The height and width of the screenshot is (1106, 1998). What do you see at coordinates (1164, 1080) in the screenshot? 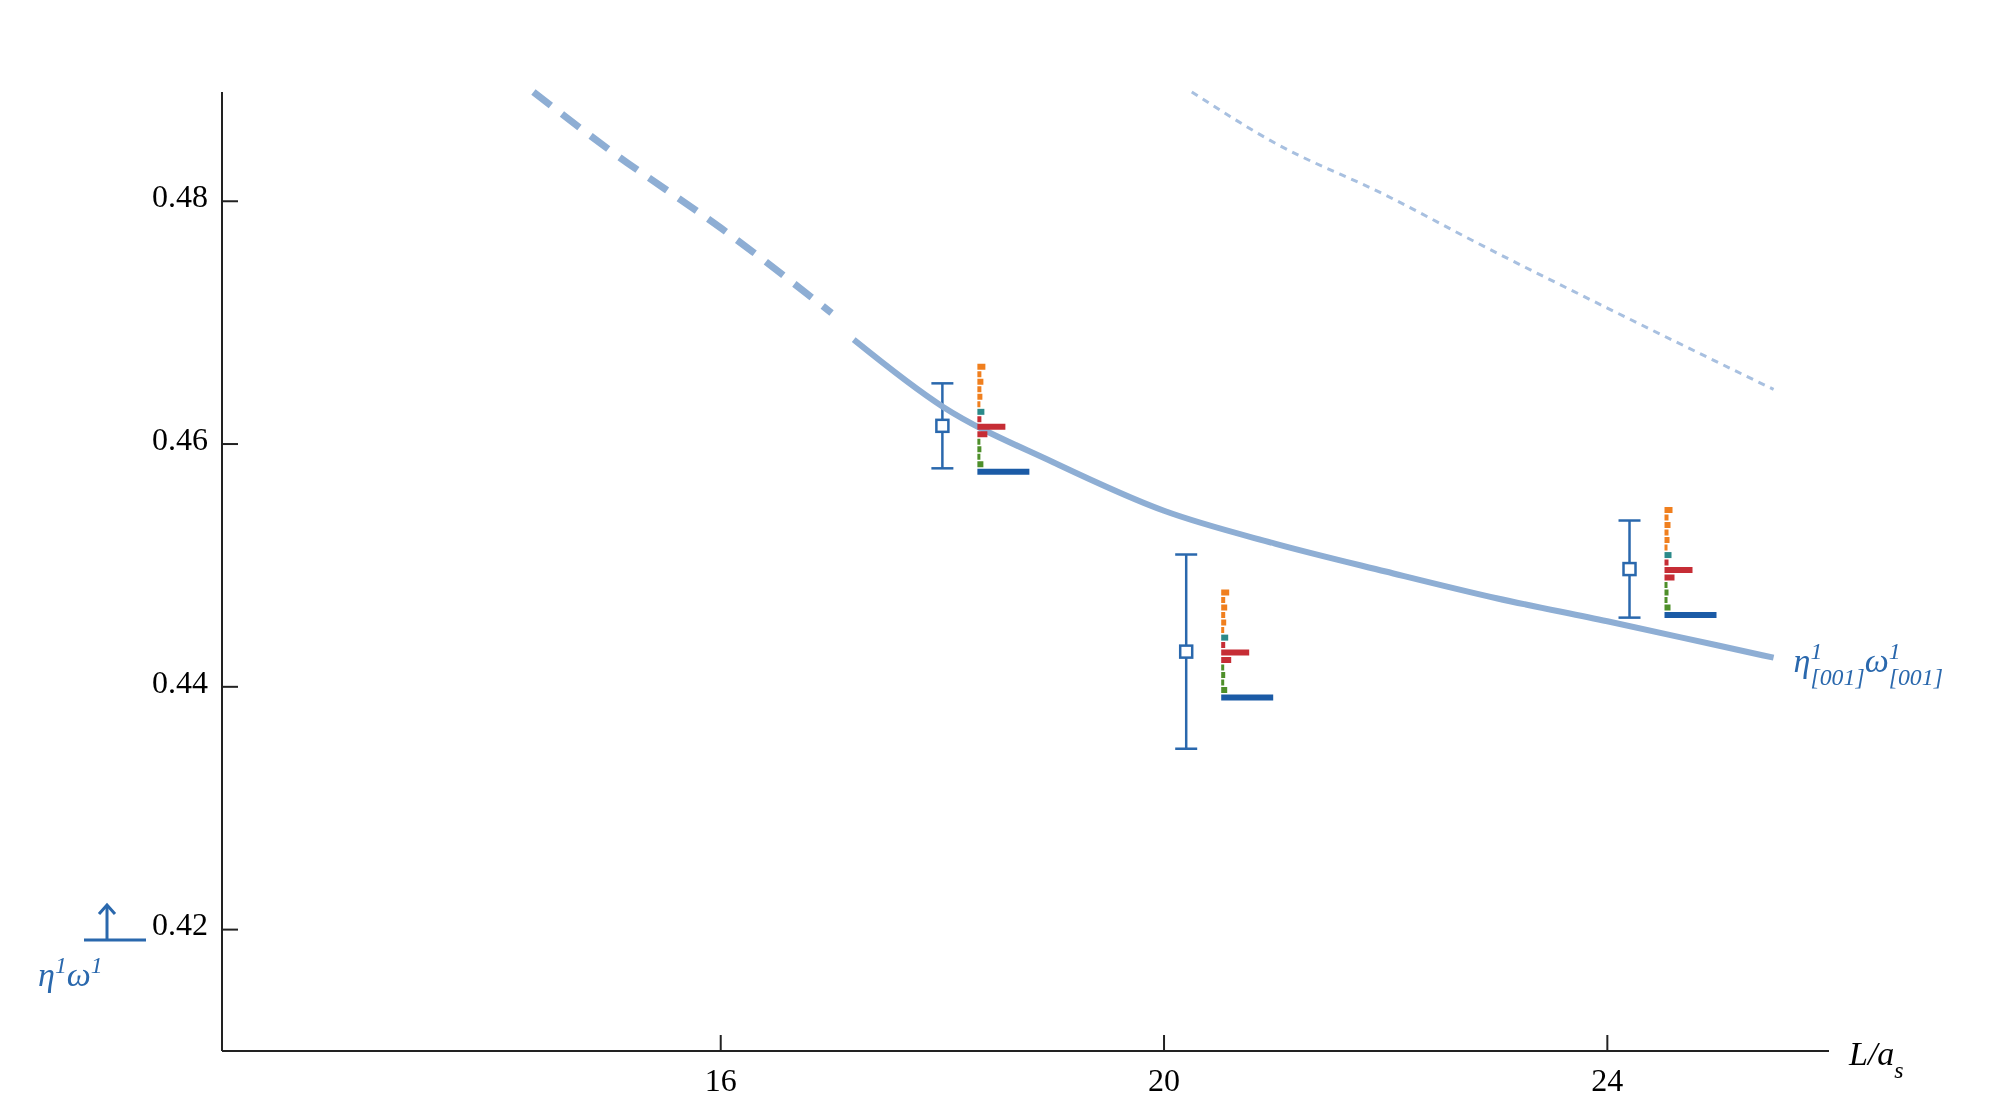
I see `x-tick-label: 20` at bounding box center [1164, 1080].